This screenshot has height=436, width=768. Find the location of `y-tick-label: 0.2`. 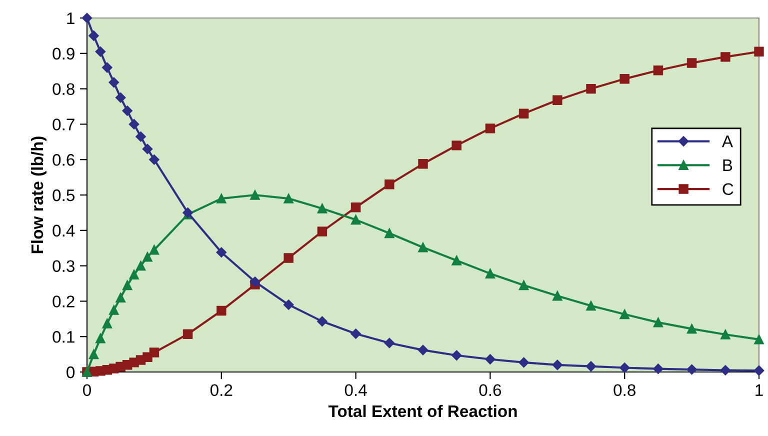

y-tick-label: 0.2 is located at coordinates (63, 302).